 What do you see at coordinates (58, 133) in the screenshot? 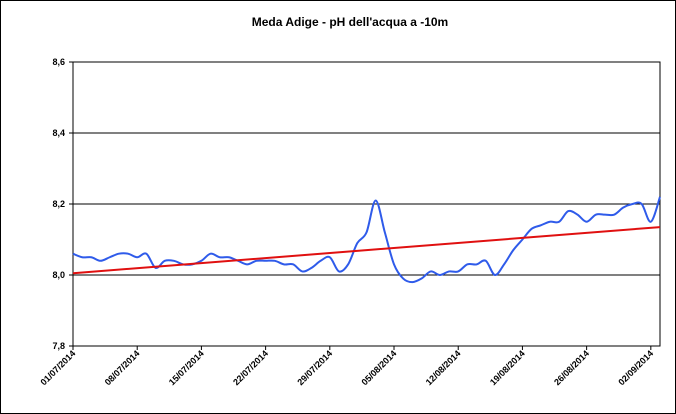
I see `y-tick-label: 8,4` at bounding box center [58, 133].